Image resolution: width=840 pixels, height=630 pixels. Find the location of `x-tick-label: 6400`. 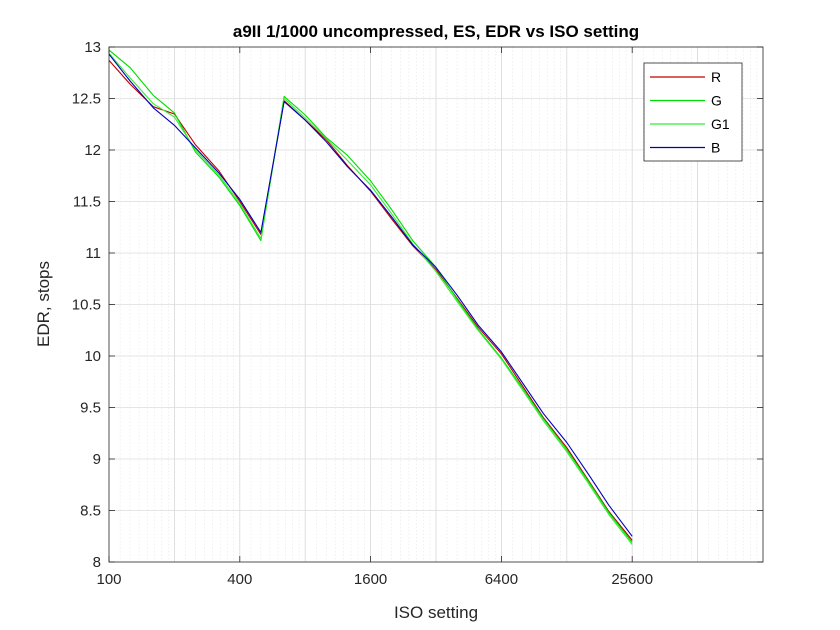

x-tick-label: 6400 is located at coordinates (501, 579).